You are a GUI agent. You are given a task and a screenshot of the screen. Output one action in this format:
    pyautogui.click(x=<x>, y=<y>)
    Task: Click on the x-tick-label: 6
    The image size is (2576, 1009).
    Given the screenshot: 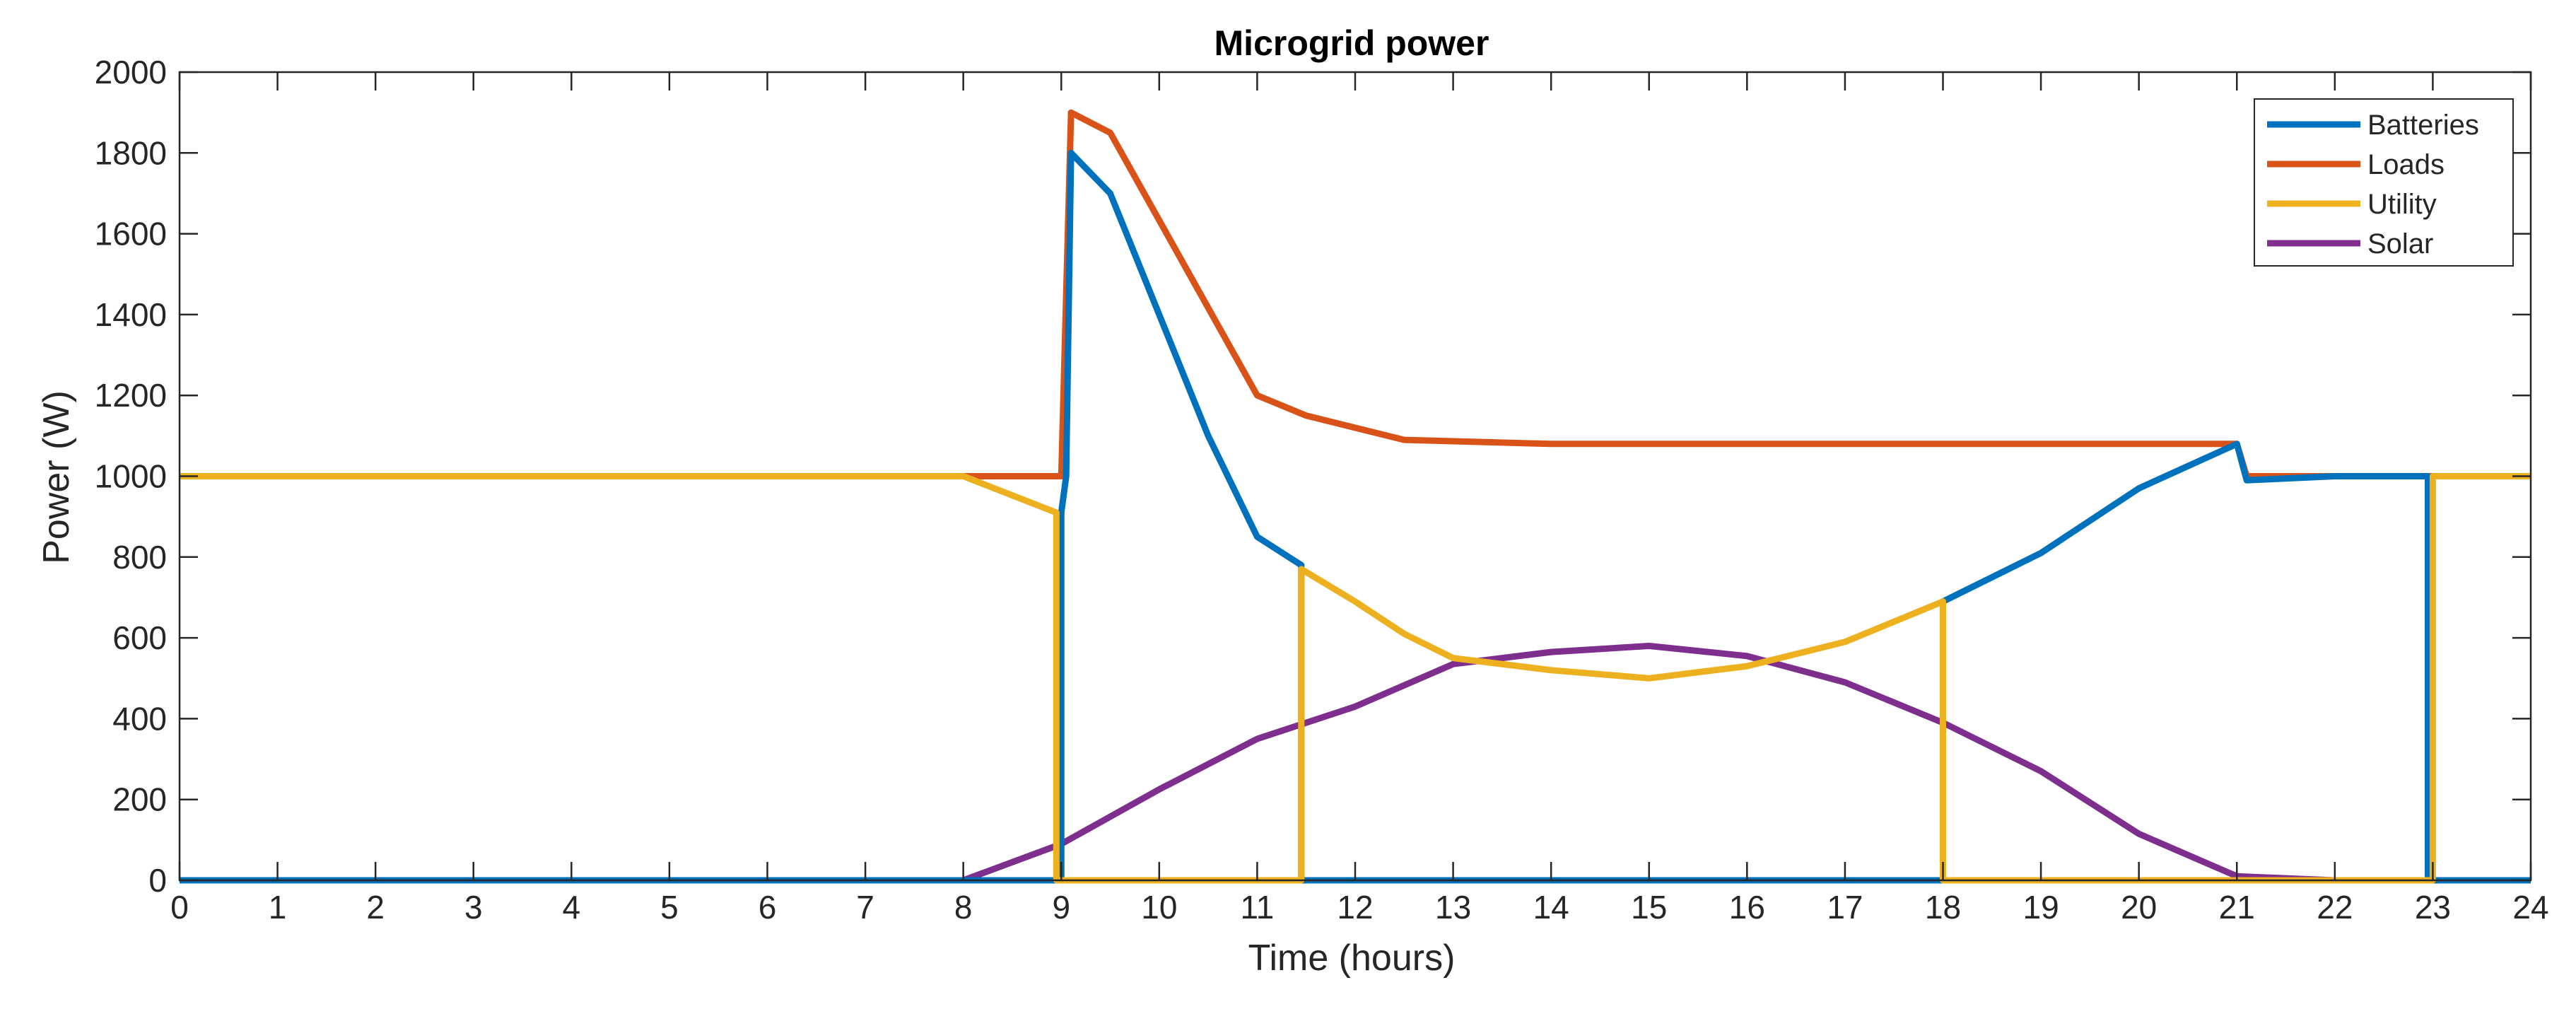 What is the action you would take?
    pyautogui.click(x=768, y=907)
    